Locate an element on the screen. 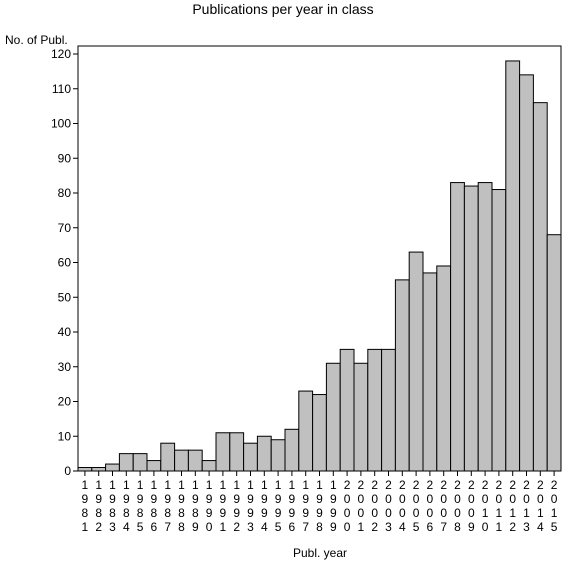 The image size is (567, 567). bar-2000 is located at coordinates (347, 410).